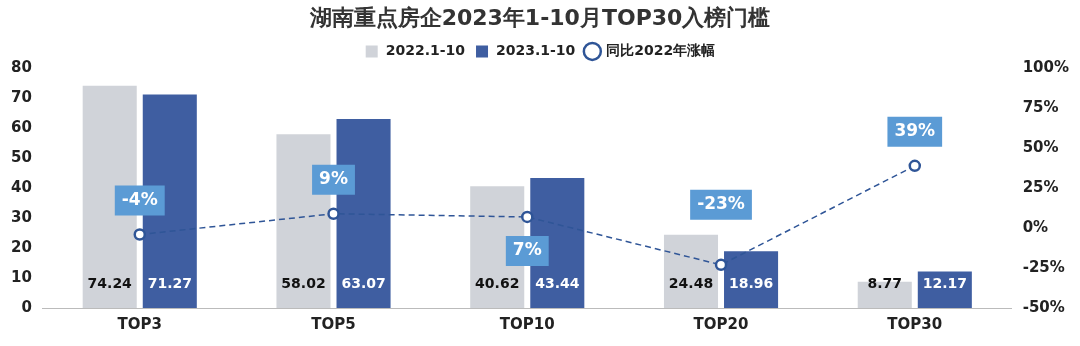  Describe the element at coordinates (536, 50) in the screenshot. I see `legend-label: 2023.1-10` at that location.